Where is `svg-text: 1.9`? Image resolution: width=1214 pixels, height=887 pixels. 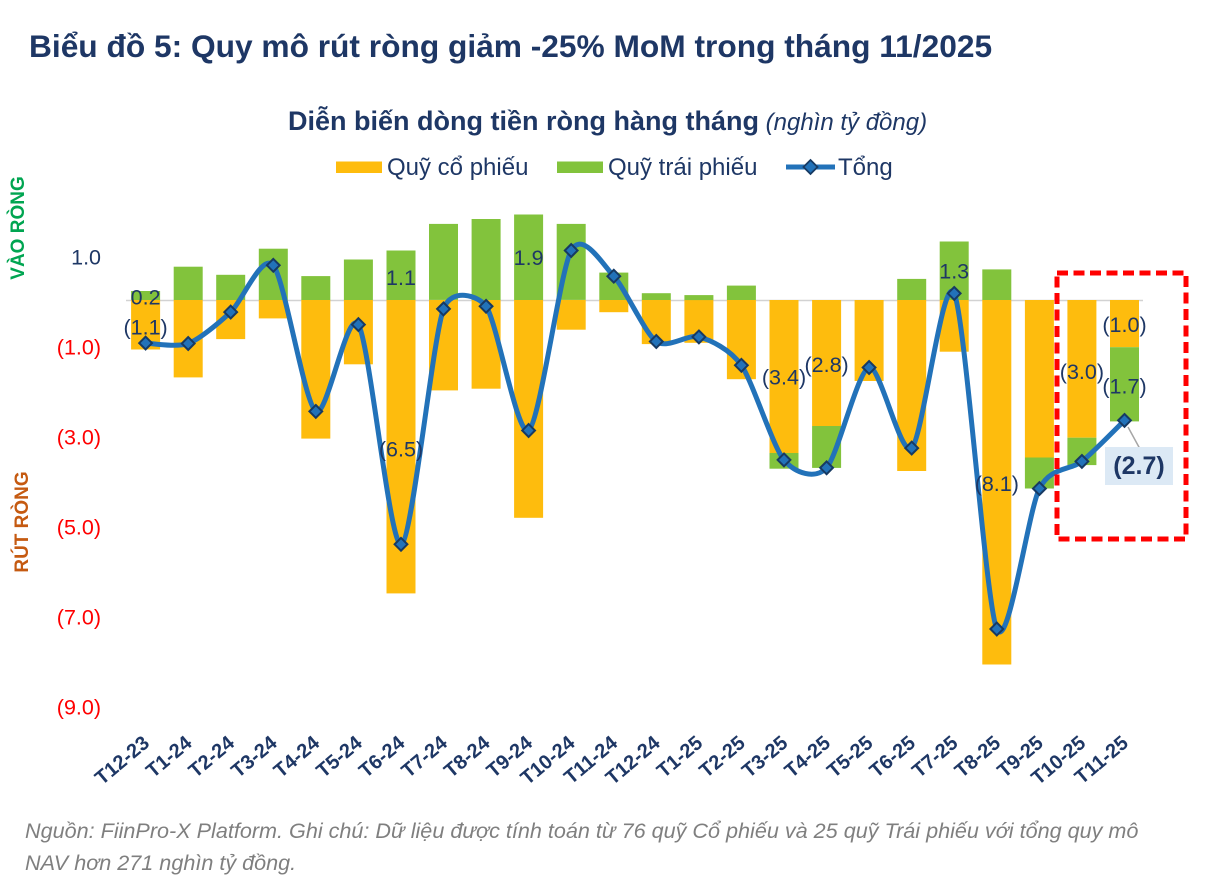
svg-text: 1.9 is located at coordinates (529, 258).